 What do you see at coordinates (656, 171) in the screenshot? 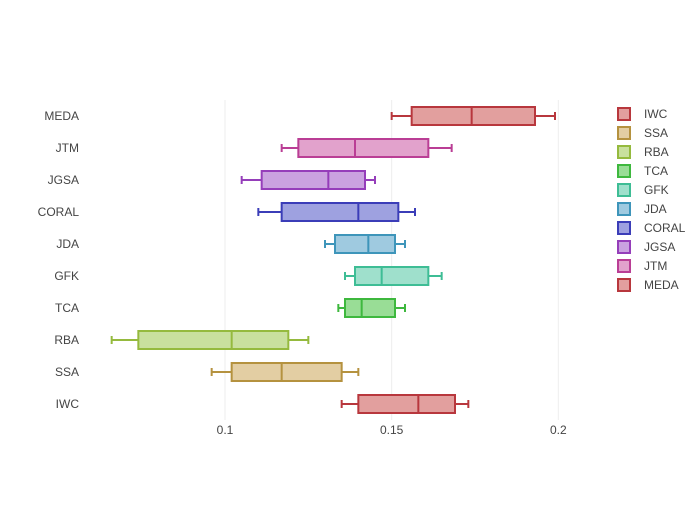
I see `legend-label: TCA` at bounding box center [656, 171].